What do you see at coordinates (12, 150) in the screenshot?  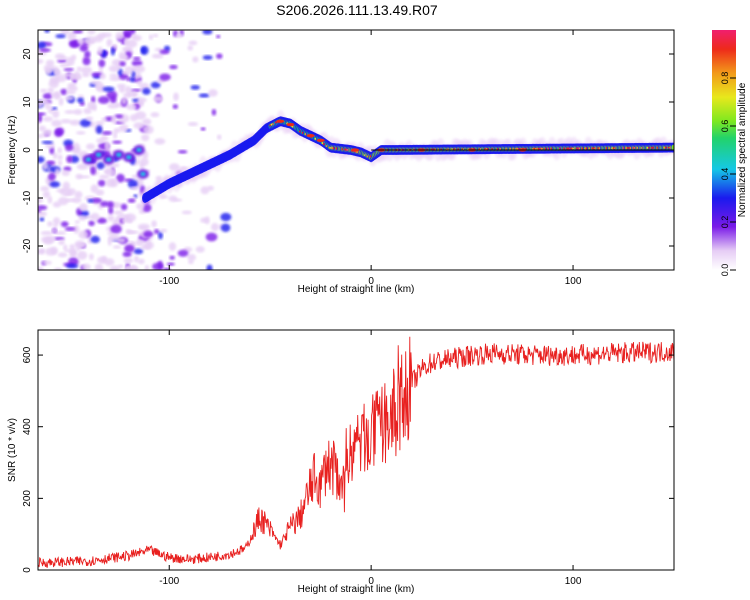 I see `spectrogram-y-label: Frequency (Hz)` at bounding box center [12, 150].